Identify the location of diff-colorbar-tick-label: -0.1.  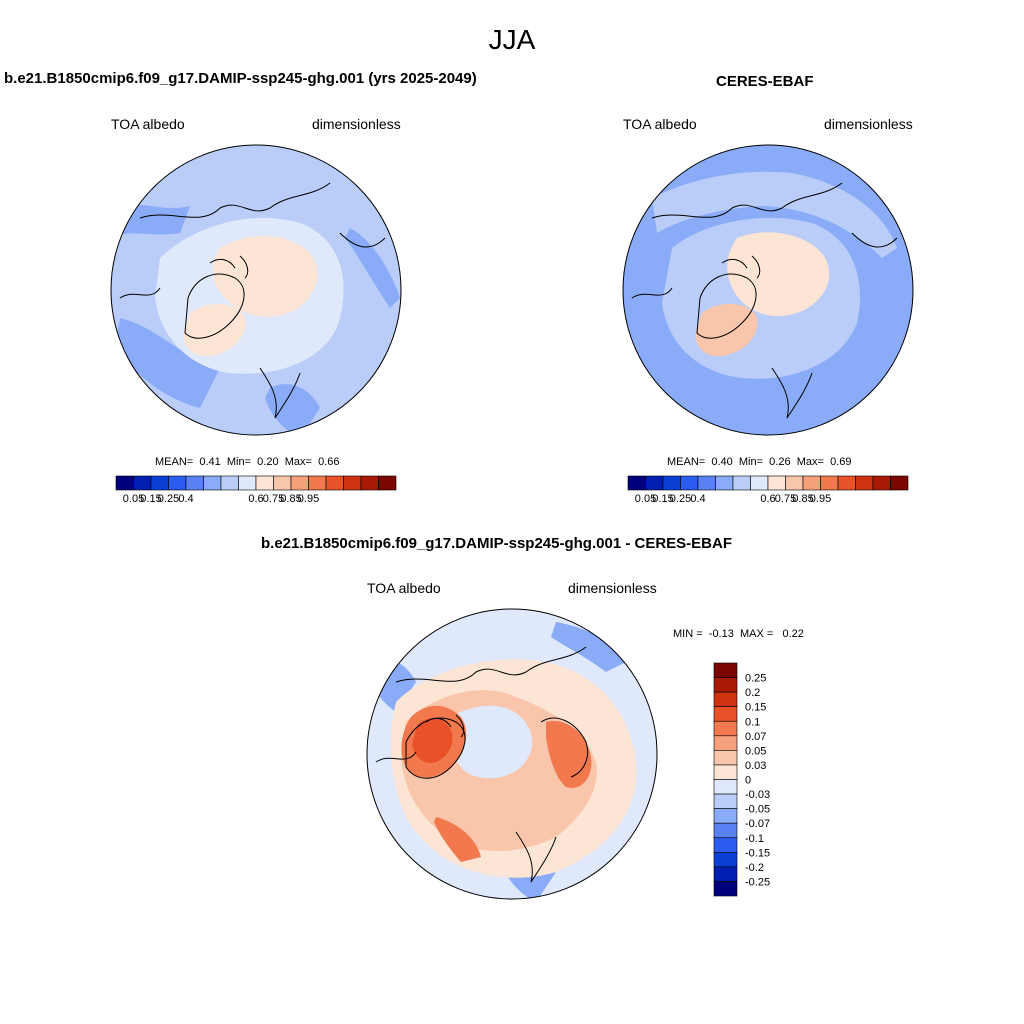
(754, 839).